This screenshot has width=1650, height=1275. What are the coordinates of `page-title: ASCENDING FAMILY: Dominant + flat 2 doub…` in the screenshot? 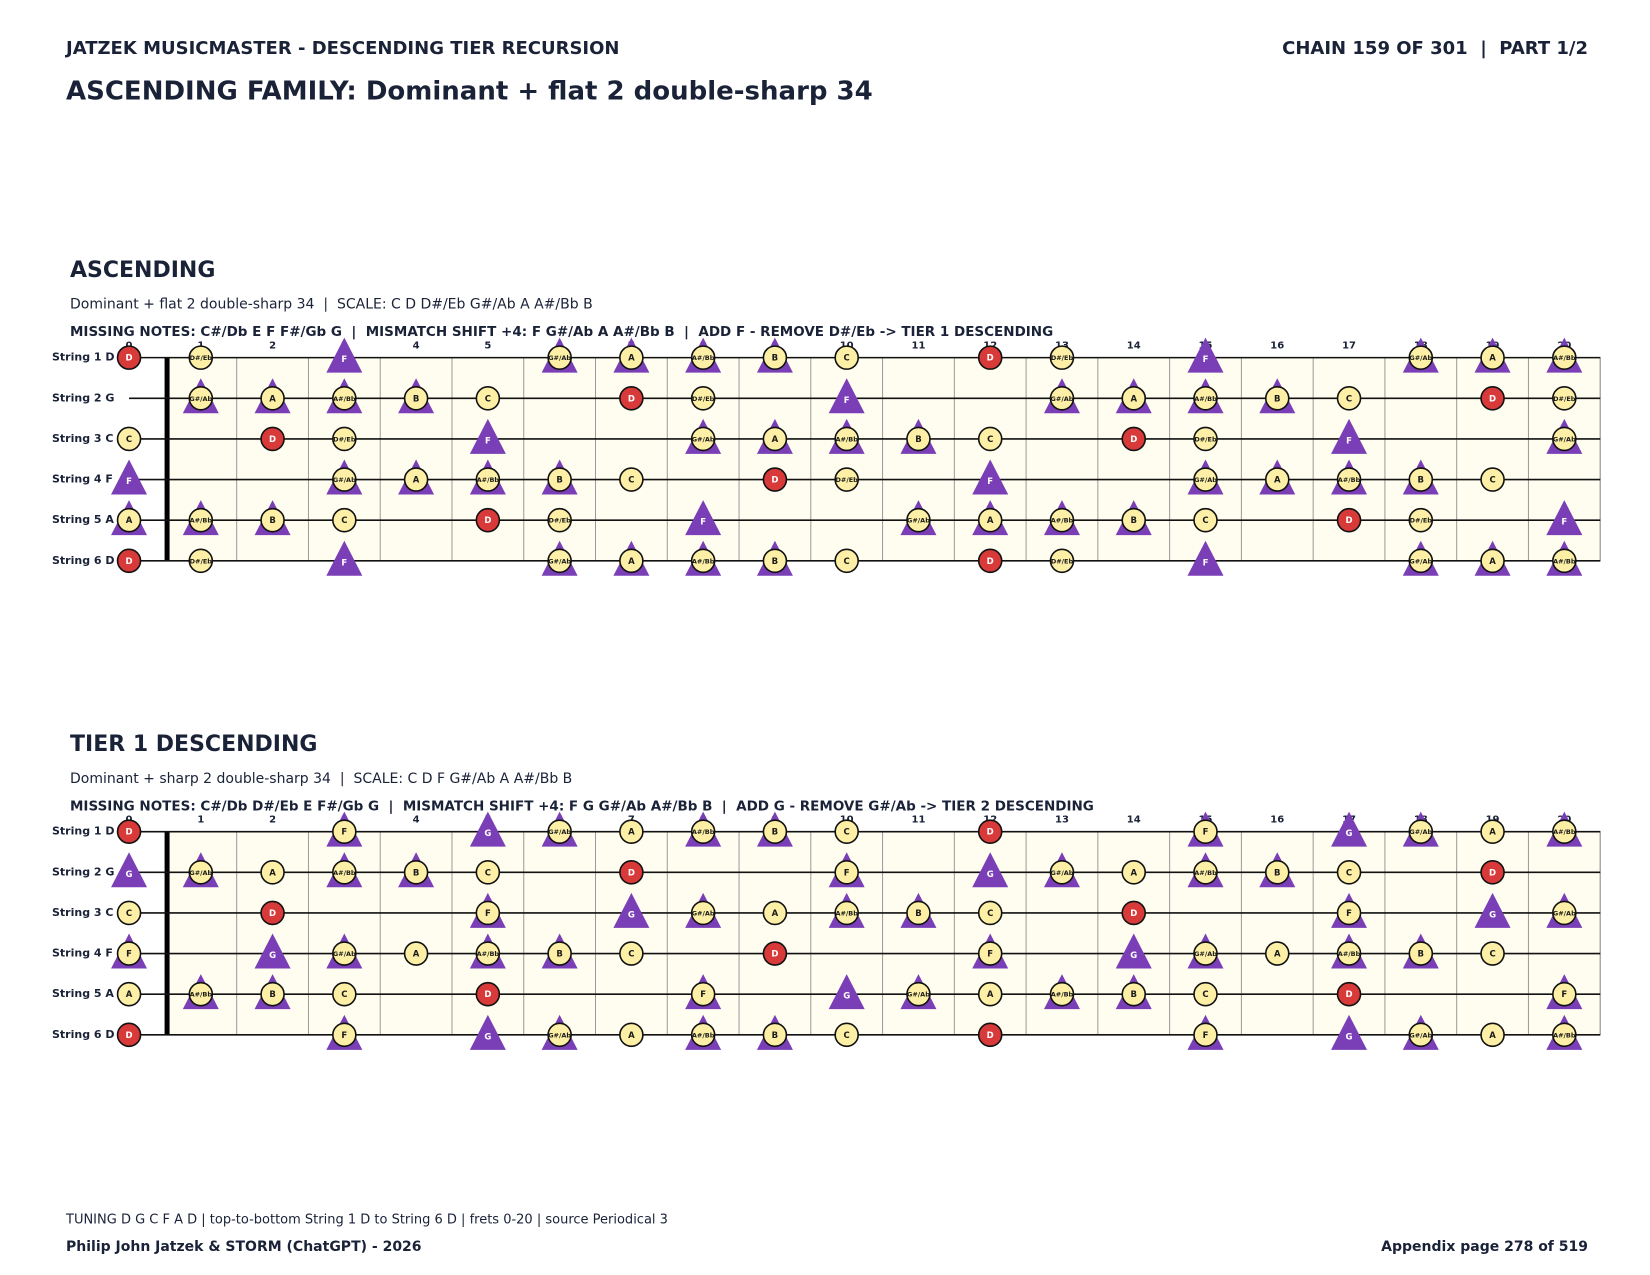 It's located at (469, 92).